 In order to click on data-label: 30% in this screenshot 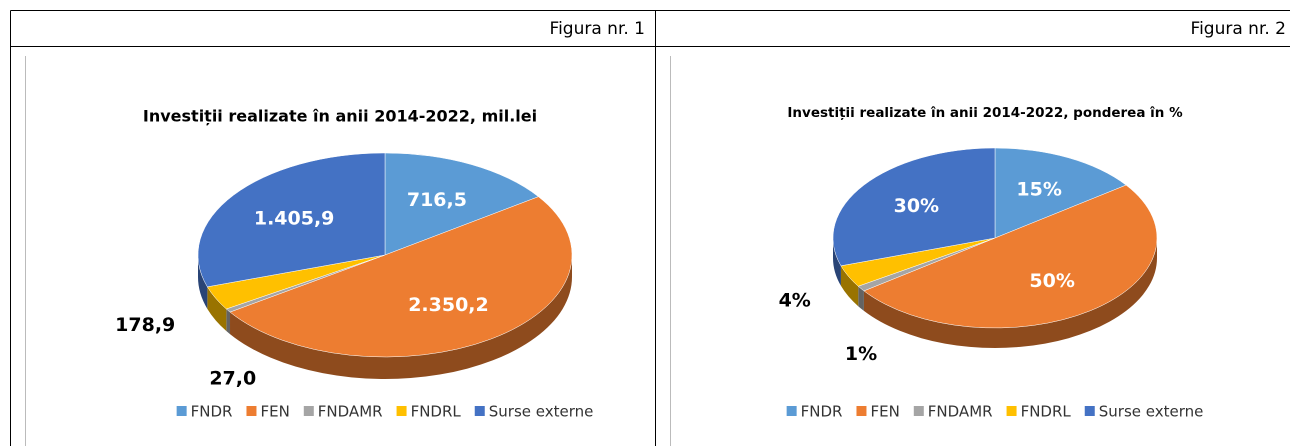, I will do `click(916, 206)`.